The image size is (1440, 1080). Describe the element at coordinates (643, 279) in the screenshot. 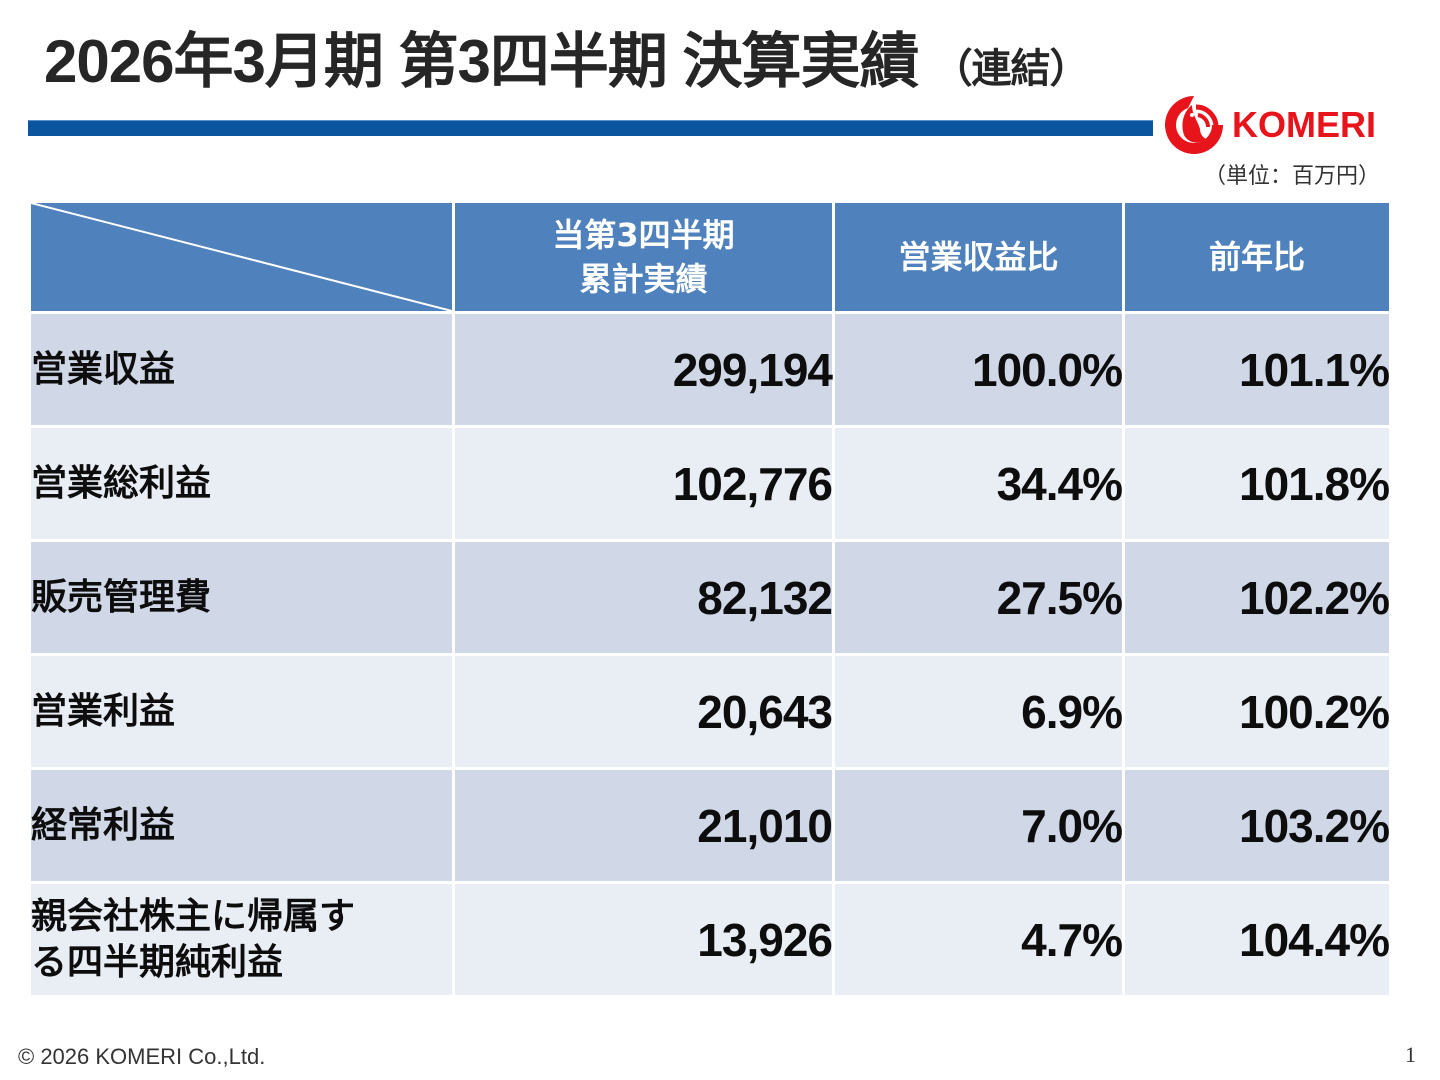

I see `col-header-actual-line2: 累計実績` at that location.